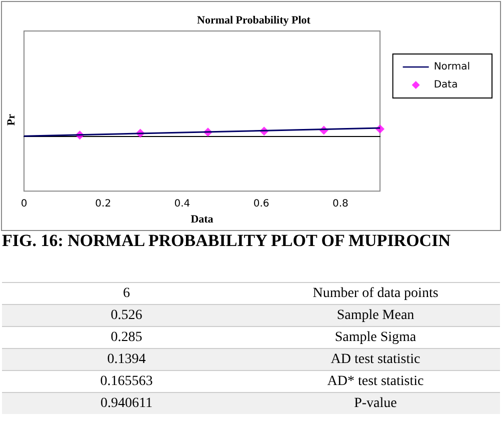  Describe the element at coordinates (375, 315) in the screenshot. I see `text: Sample Mean` at that location.